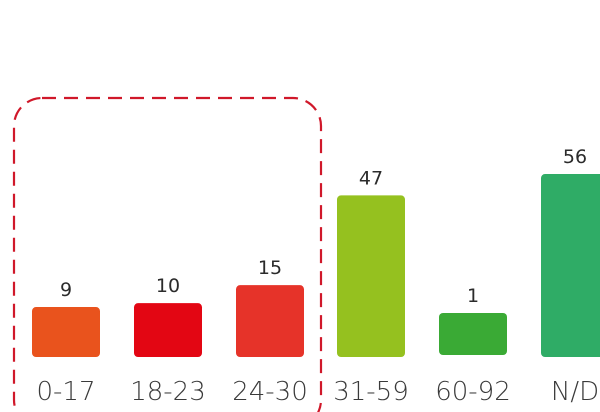 The image size is (600, 412). What do you see at coordinates (270, 392) in the screenshot?
I see `category-label-24-30: 24-30` at bounding box center [270, 392].